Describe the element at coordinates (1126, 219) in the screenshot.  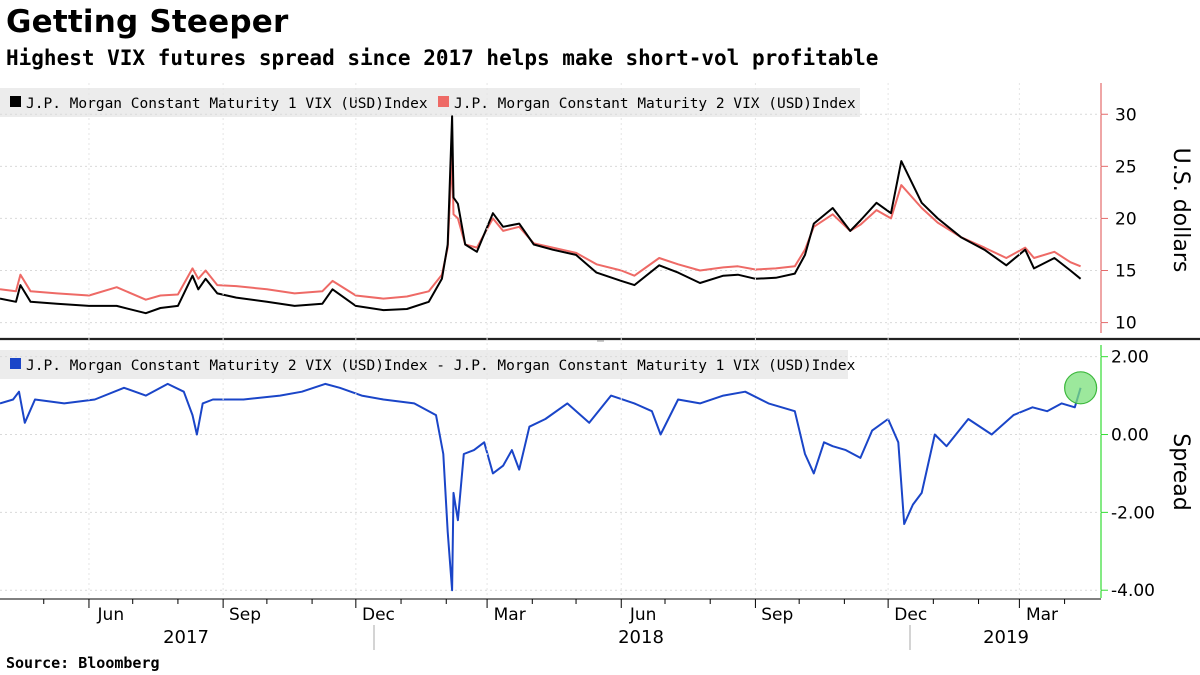
I see `top-y-tick-label: 20` at that location.